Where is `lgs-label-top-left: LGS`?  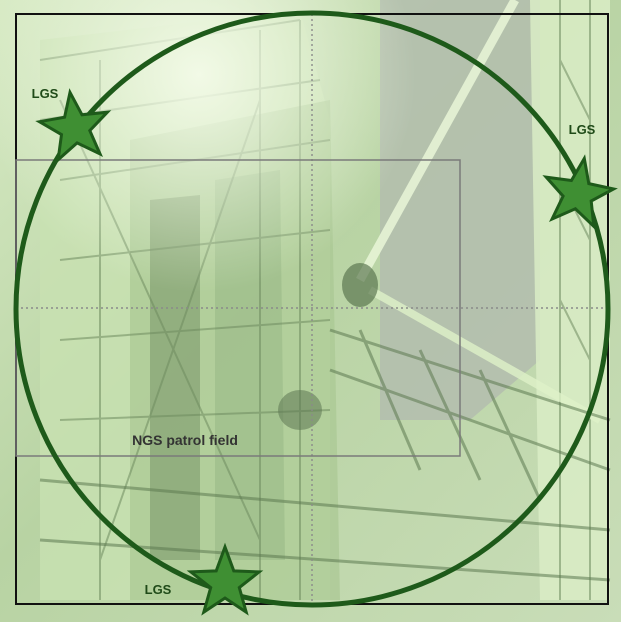 lgs-label-top-left: LGS is located at coordinates (45, 93).